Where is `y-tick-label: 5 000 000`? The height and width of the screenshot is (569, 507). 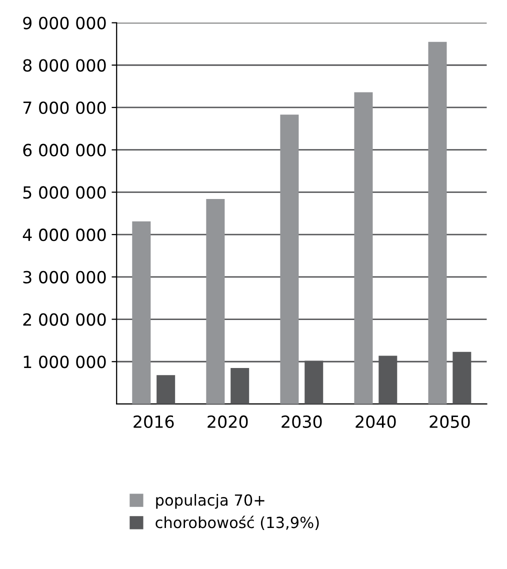
y-tick-label: 5 000 000 is located at coordinates (64, 192).